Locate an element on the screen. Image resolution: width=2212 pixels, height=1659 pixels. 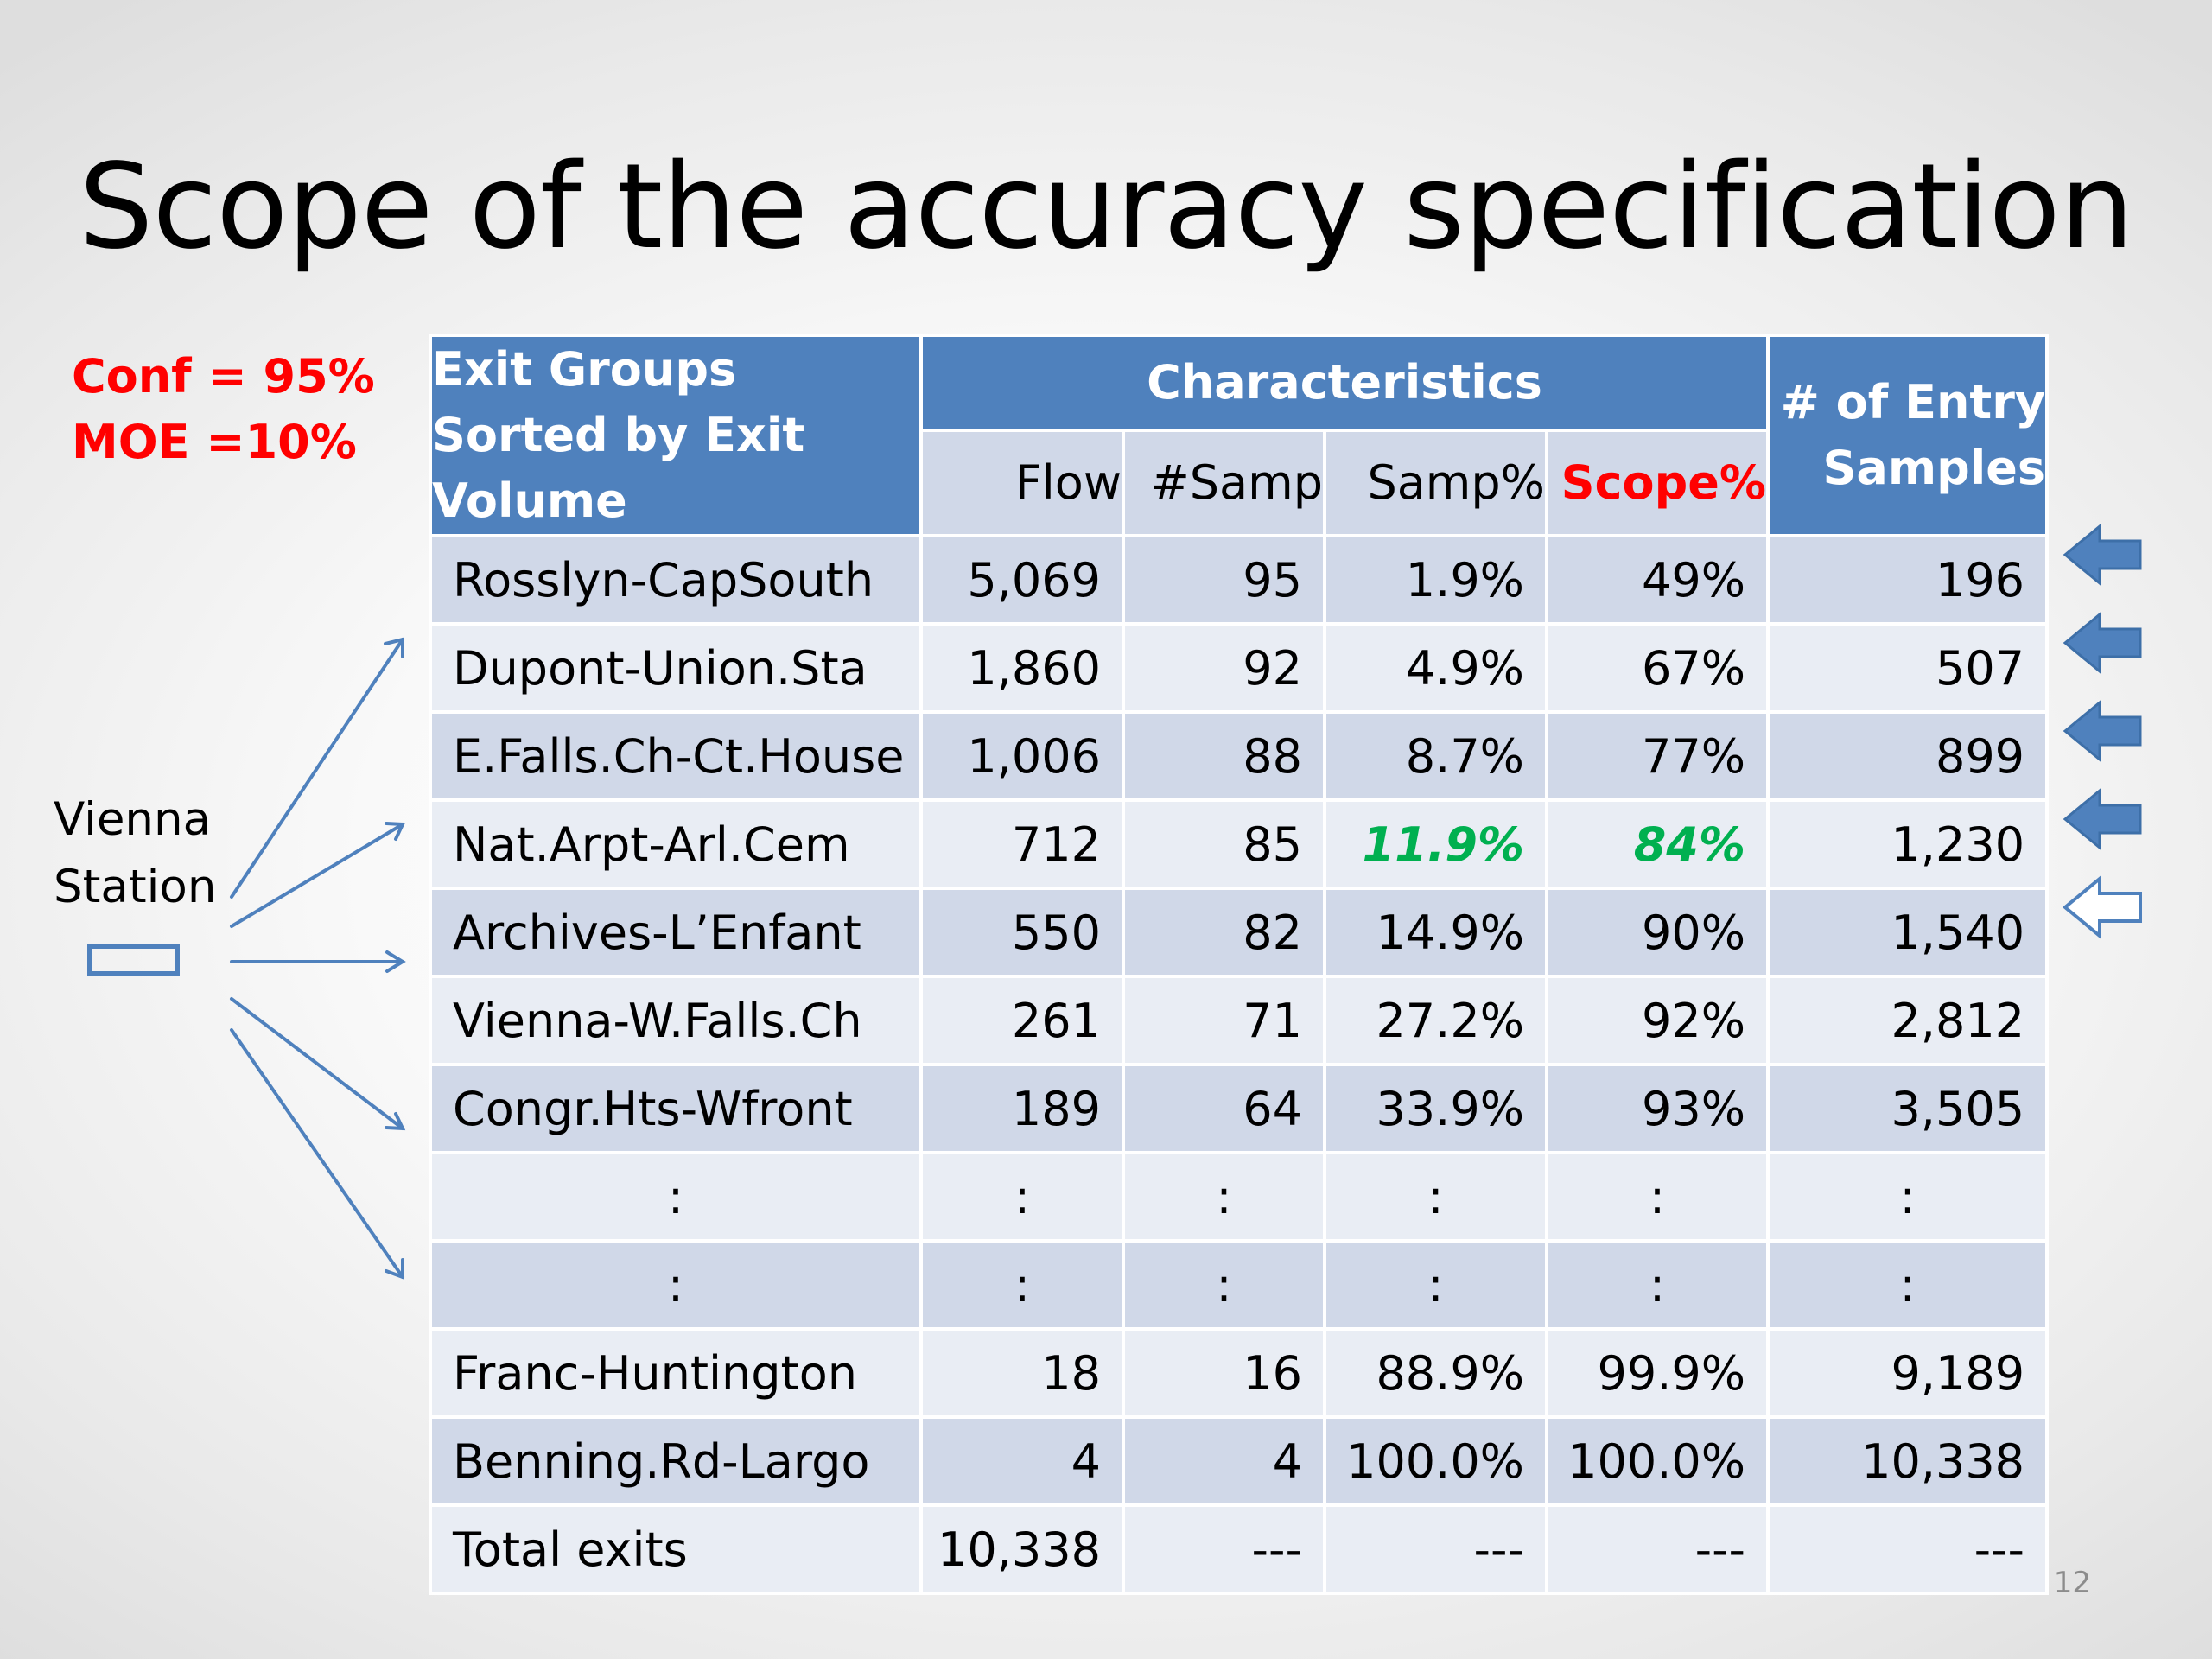
cell-entry-samples: 2,812 is located at coordinates (1908, 1021).